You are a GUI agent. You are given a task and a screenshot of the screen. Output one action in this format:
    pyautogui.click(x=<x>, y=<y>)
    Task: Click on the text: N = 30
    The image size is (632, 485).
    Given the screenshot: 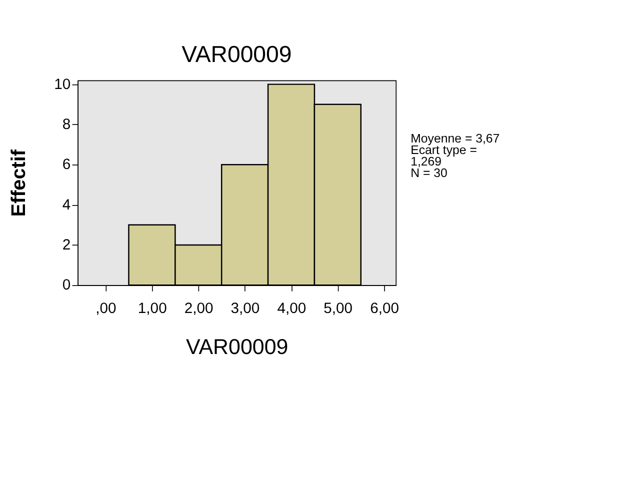 What is the action you would take?
    pyautogui.click(x=429, y=173)
    